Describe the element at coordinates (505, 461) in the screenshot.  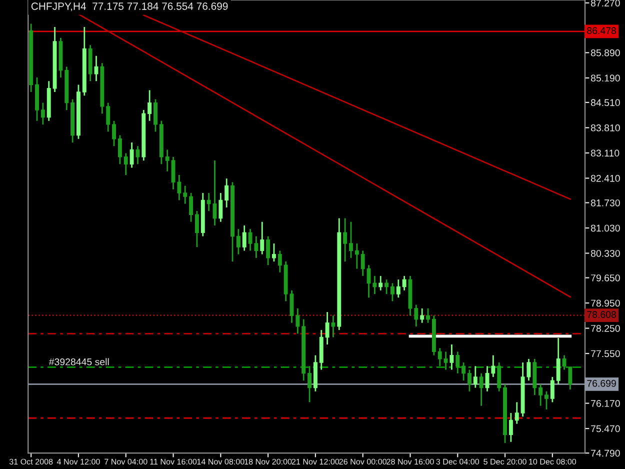
I see `x-tick-label: 5 Dec 20:00` at that location.